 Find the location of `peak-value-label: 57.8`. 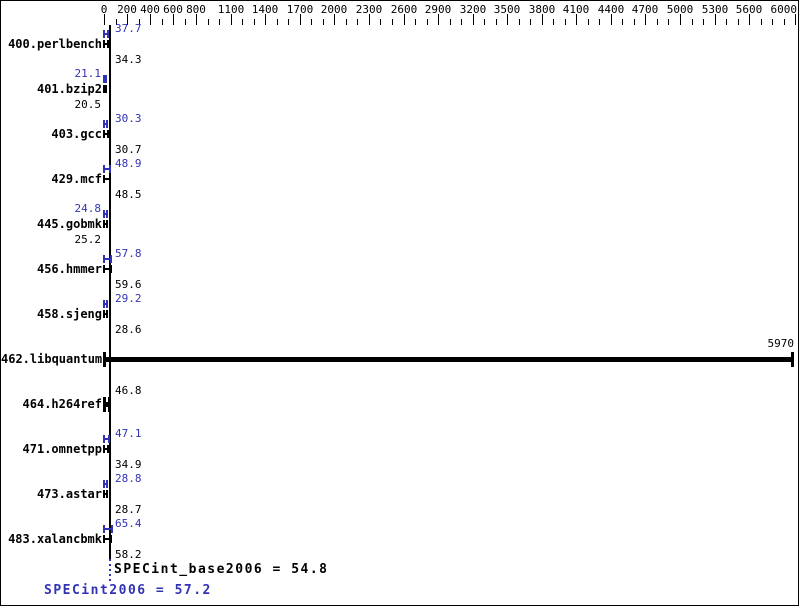

peak-value-label: 57.8 is located at coordinates (128, 253).